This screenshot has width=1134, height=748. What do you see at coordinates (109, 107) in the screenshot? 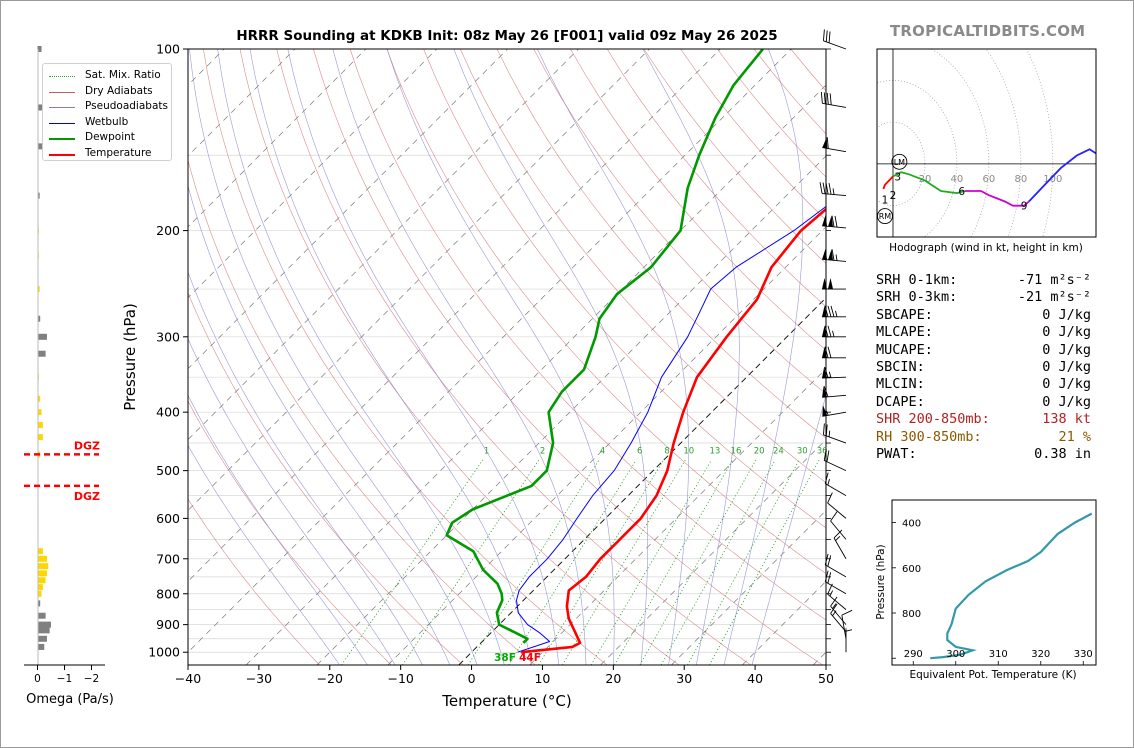
I see `legend-item: Pseudoadiabats` at bounding box center [109, 107].